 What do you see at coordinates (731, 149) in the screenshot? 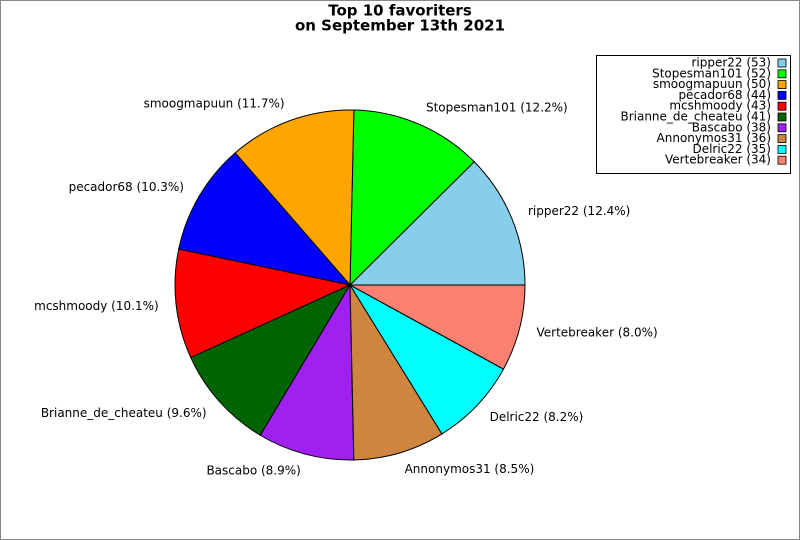
I see `legend-label: Delric22 (35)` at bounding box center [731, 149].